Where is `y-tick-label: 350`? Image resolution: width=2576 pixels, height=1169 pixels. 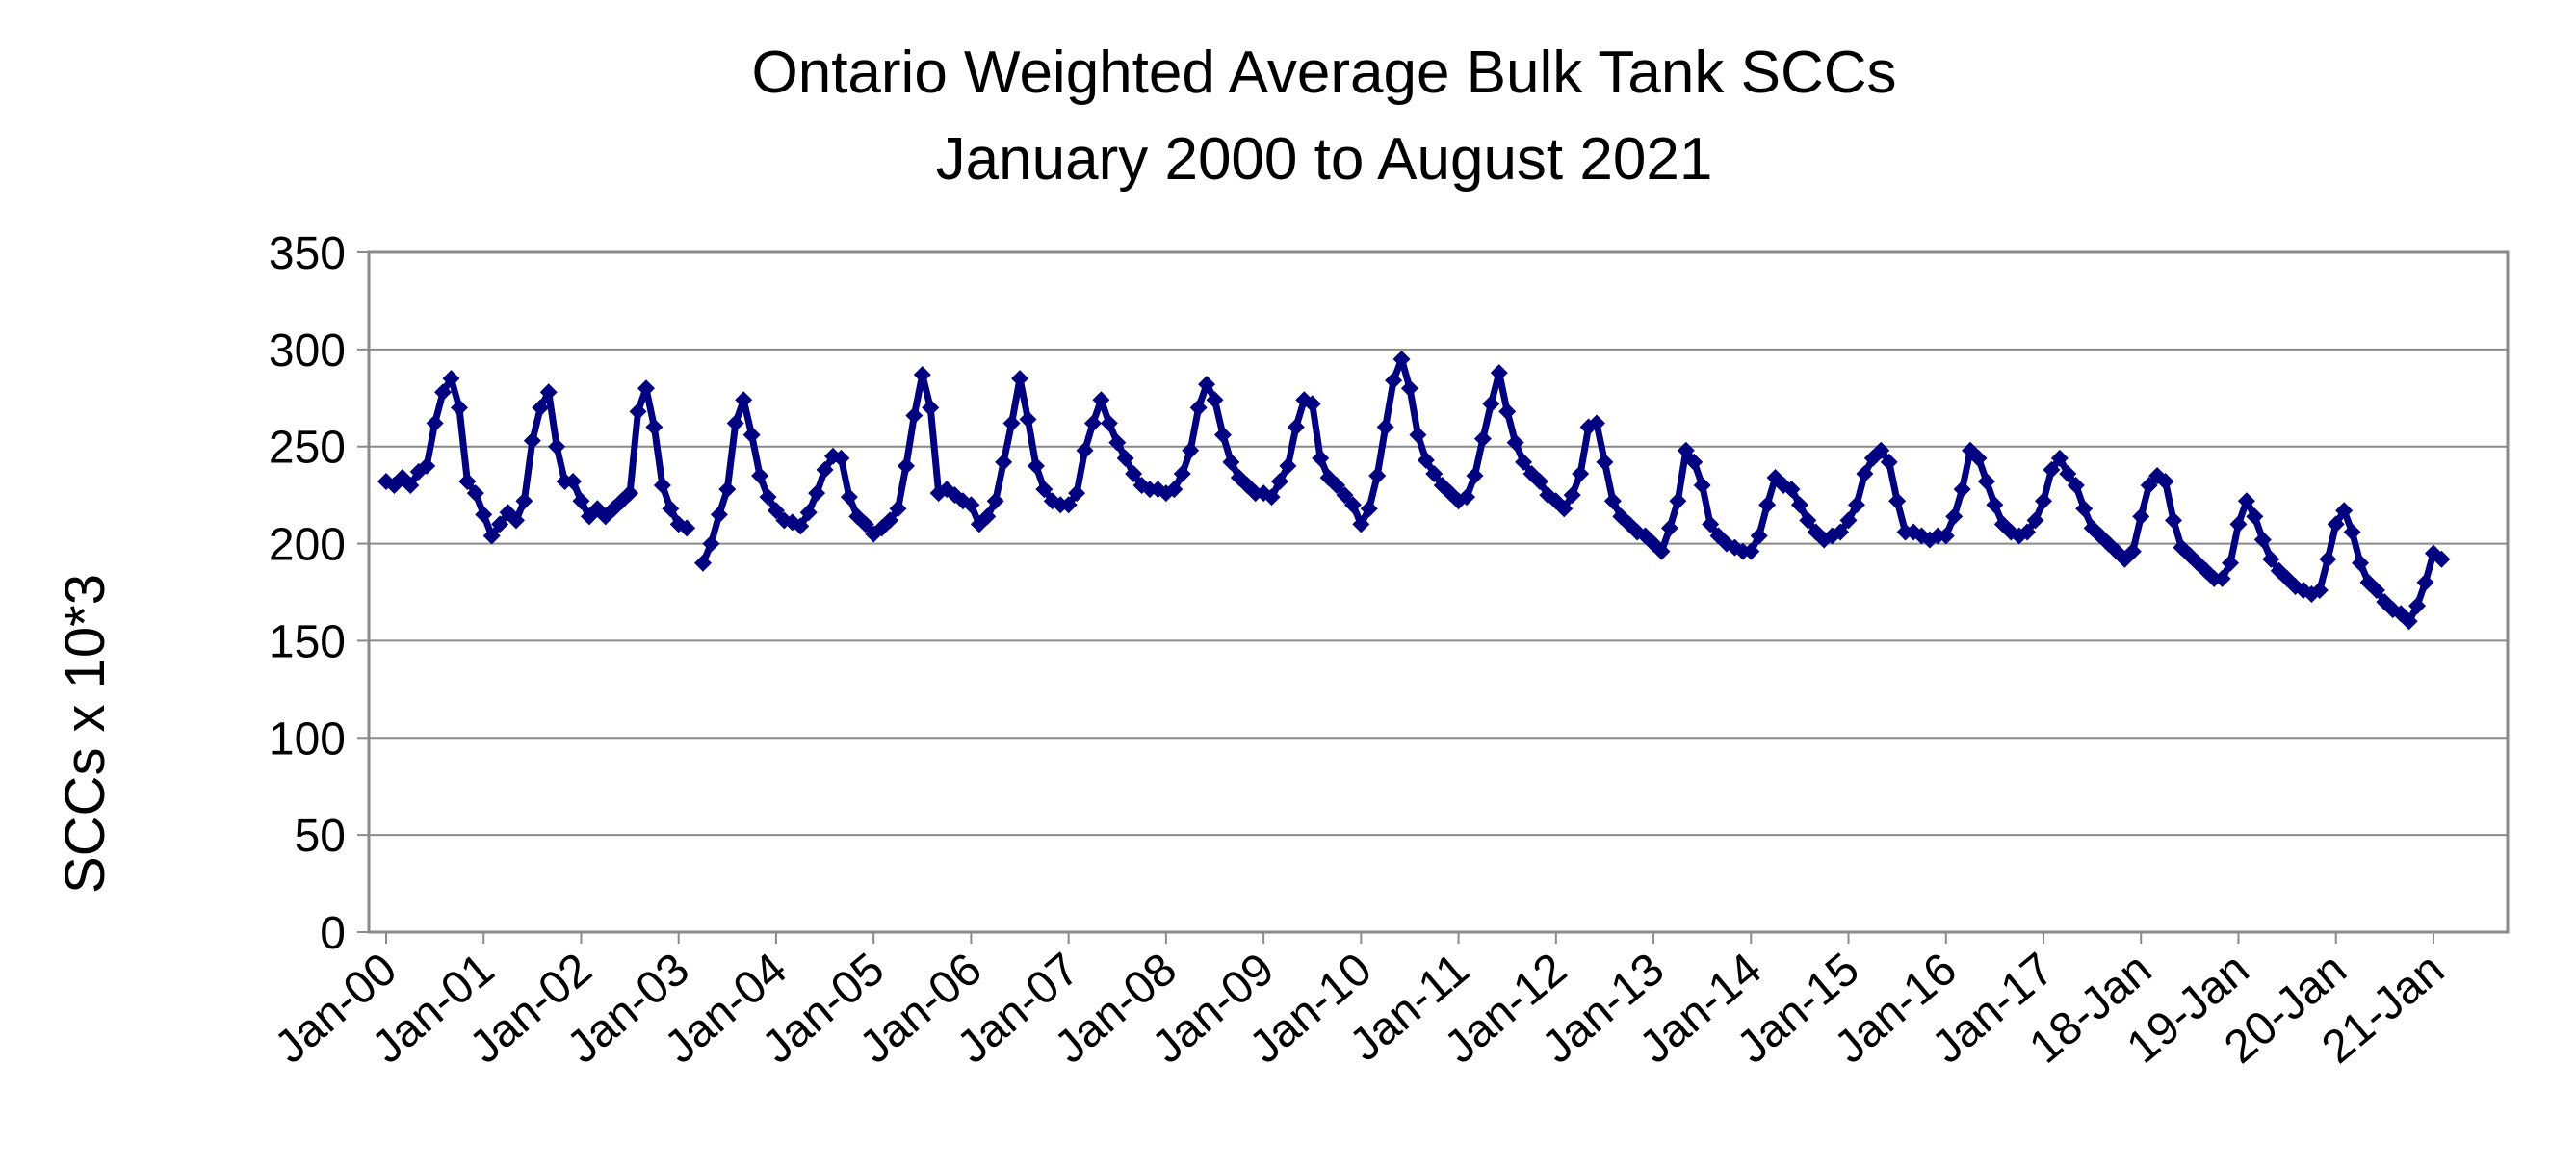 y-tick-label: 350 is located at coordinates (307, 254).